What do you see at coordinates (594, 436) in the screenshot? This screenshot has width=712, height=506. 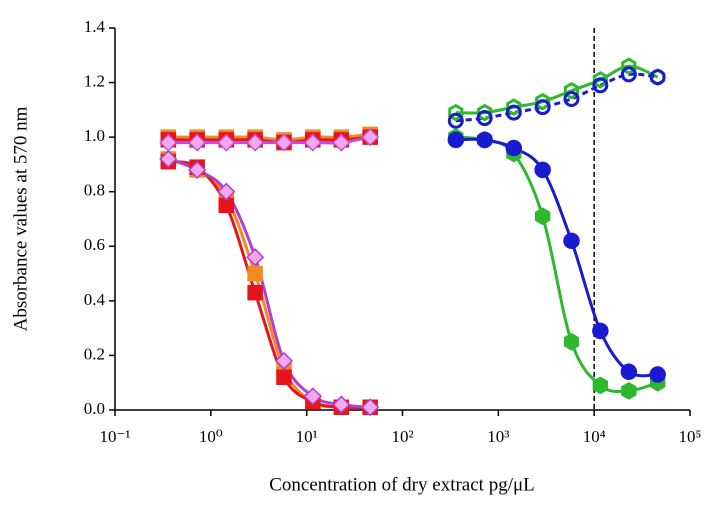 I see `x-tick-label: 10⁴` at bounding box center [594, 436].